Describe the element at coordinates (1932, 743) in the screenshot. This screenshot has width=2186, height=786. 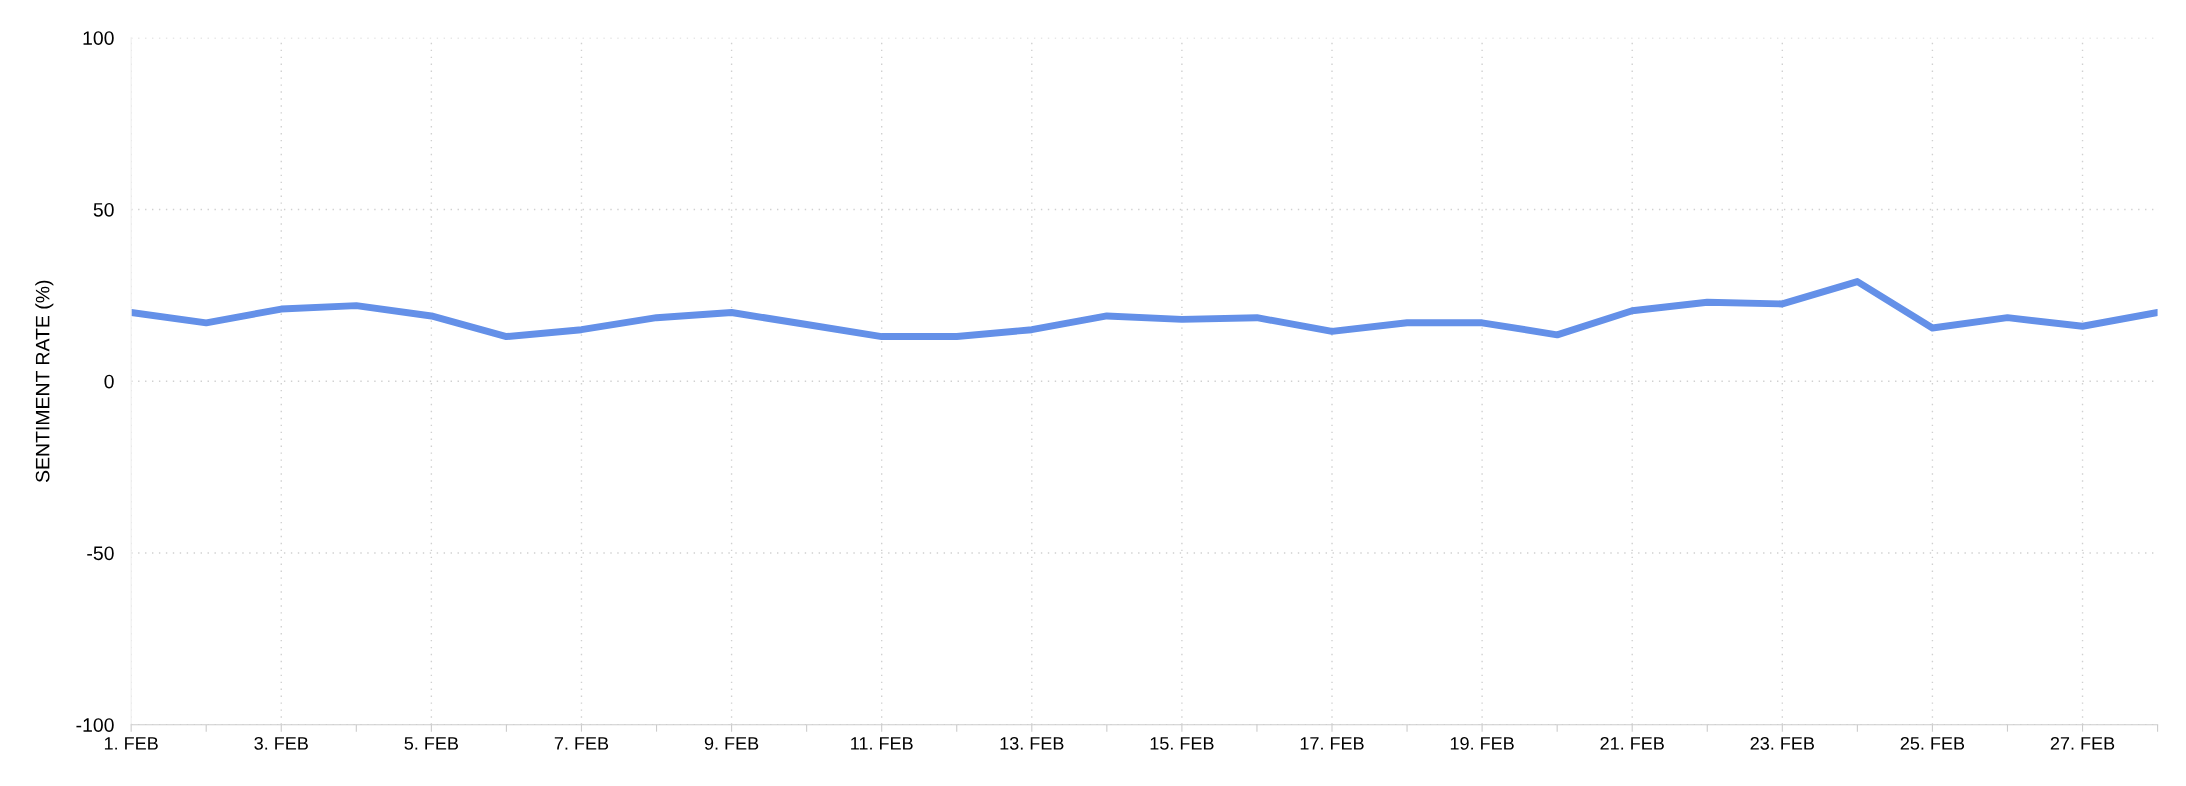
I see `x-tick-label: 25. FEB` at that location.